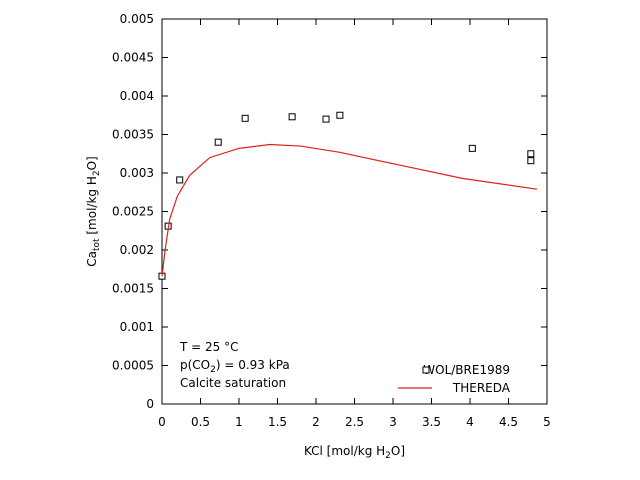  I want to click on text-part: ) = 0.93 kPa, so click(253, 365).